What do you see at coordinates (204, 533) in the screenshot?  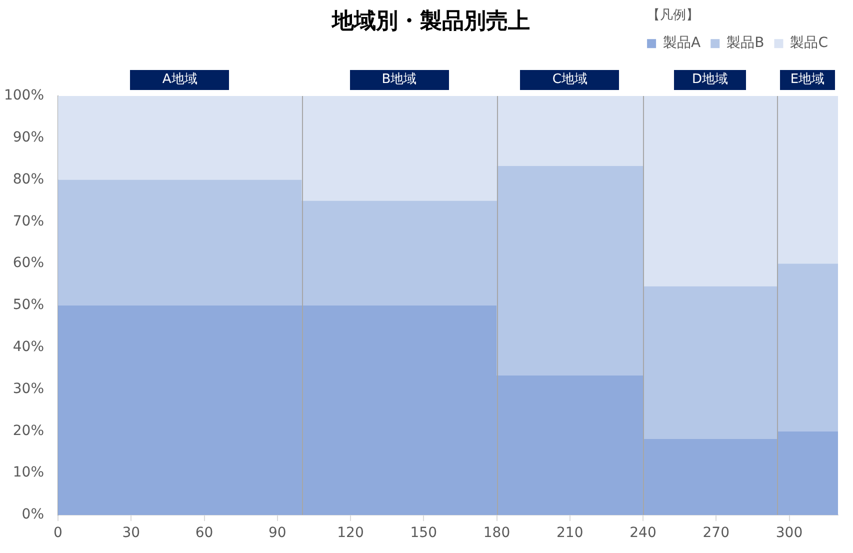 I see `x-tick-label: 60` at bounding box center [204, 533].